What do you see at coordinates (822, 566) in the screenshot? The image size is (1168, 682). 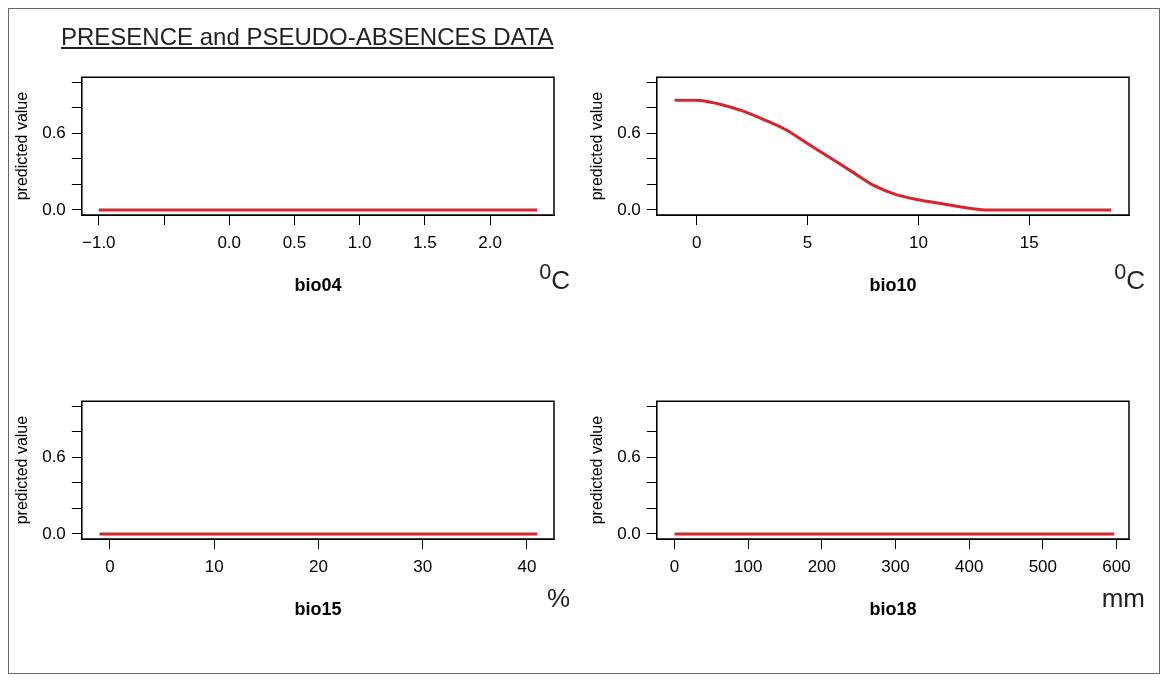 I see `x-tick-label: 200` at bounding box center [822, 566].